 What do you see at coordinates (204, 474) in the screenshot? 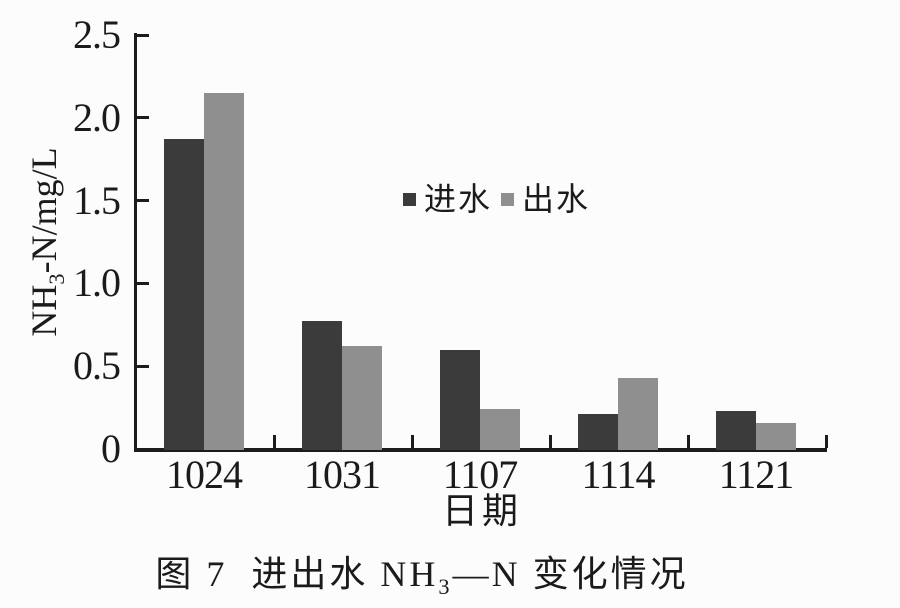
I see `x-category-label: 1024` at bounding box center [204, 474].